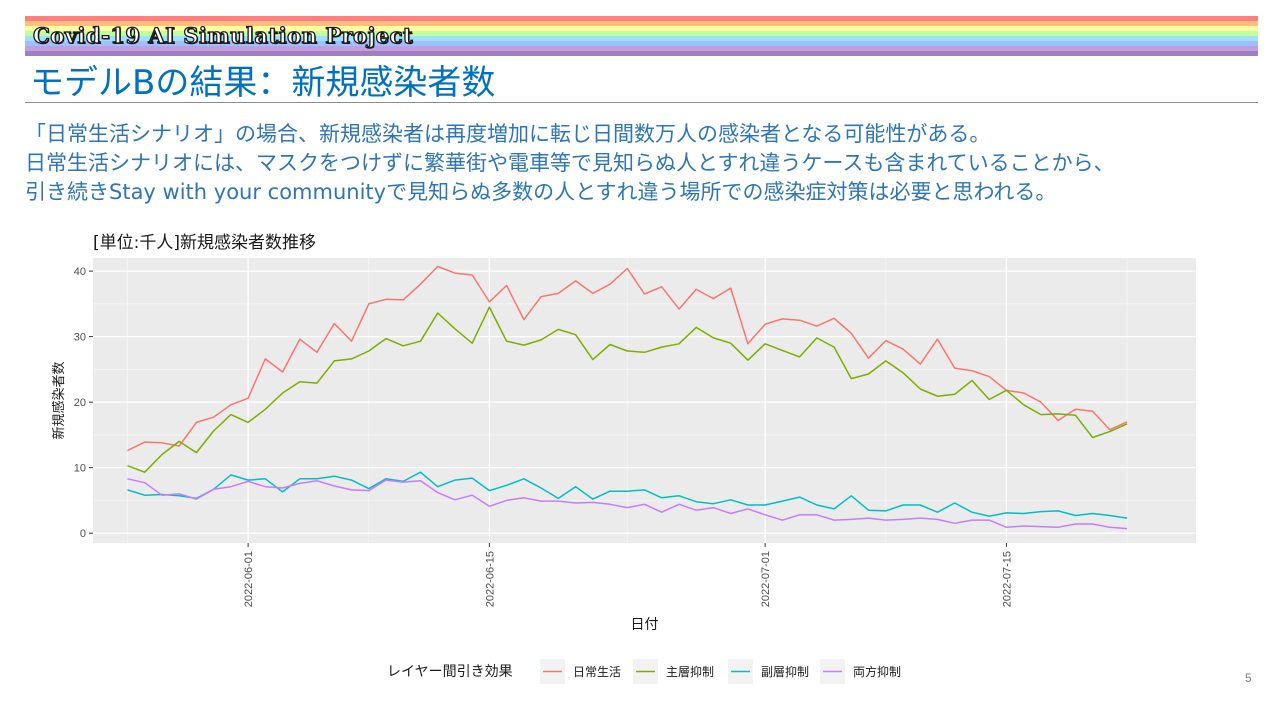  I want to click on y-tick-label: 20, so click(80, 403).